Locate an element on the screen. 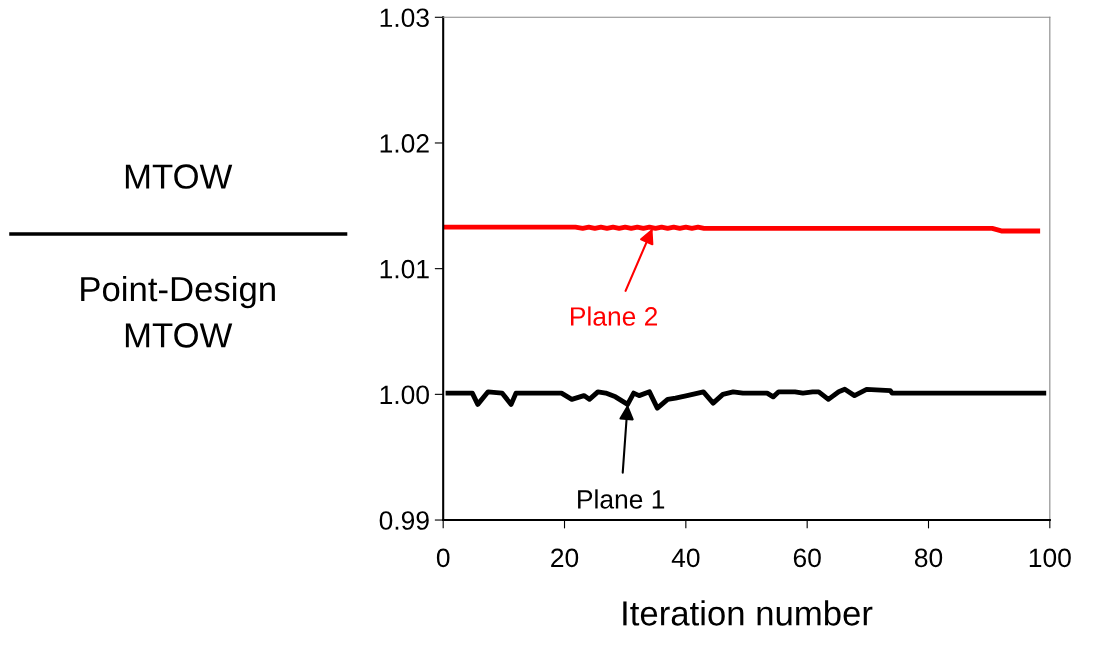  x-tick-label: 0 is located at coordinates (443, 558).